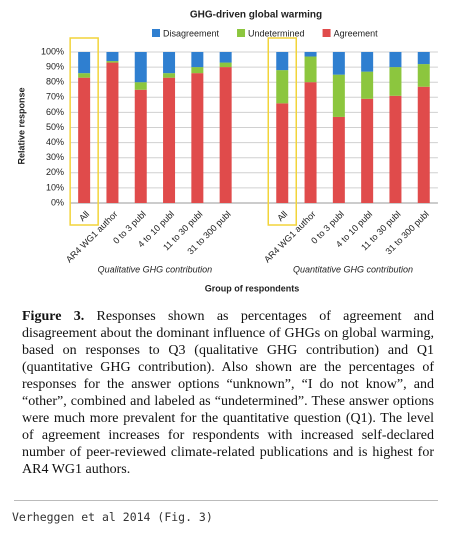  I want to click on y-tick-label: 50%, so click(55, 127).